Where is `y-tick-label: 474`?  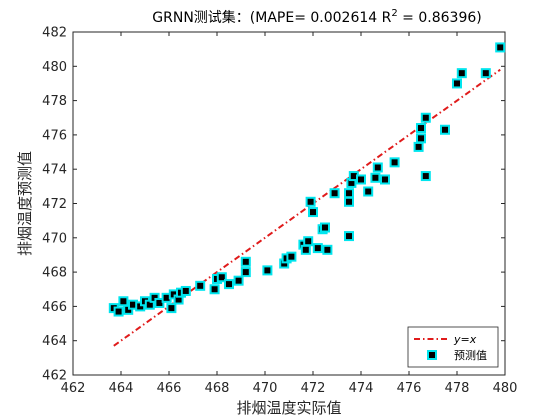
y-tick-label: 474 is located at coordinates (54, 170).